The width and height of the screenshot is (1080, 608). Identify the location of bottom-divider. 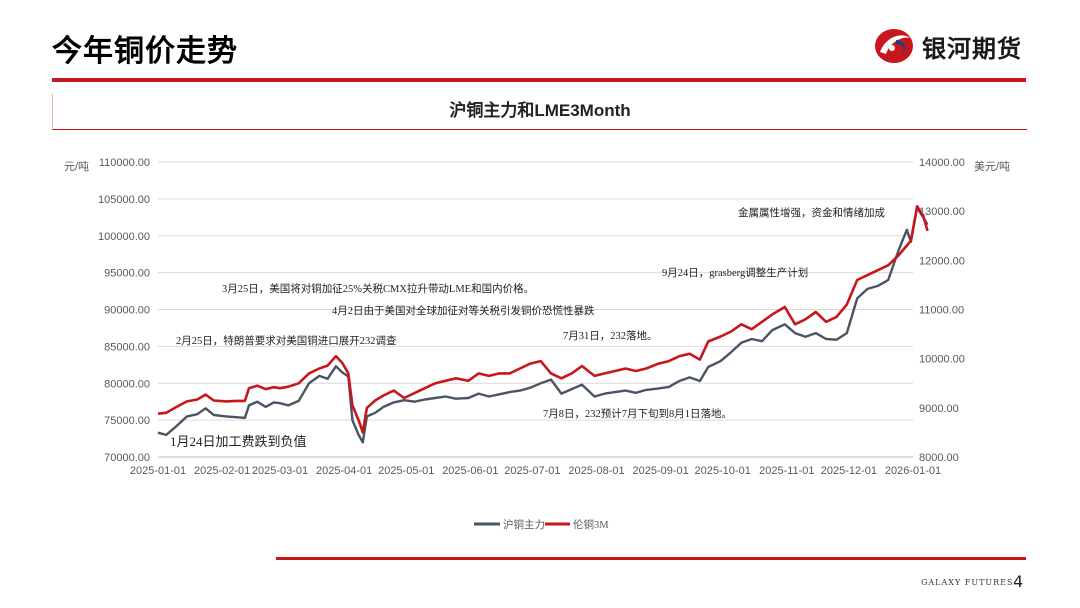
(651, 558).